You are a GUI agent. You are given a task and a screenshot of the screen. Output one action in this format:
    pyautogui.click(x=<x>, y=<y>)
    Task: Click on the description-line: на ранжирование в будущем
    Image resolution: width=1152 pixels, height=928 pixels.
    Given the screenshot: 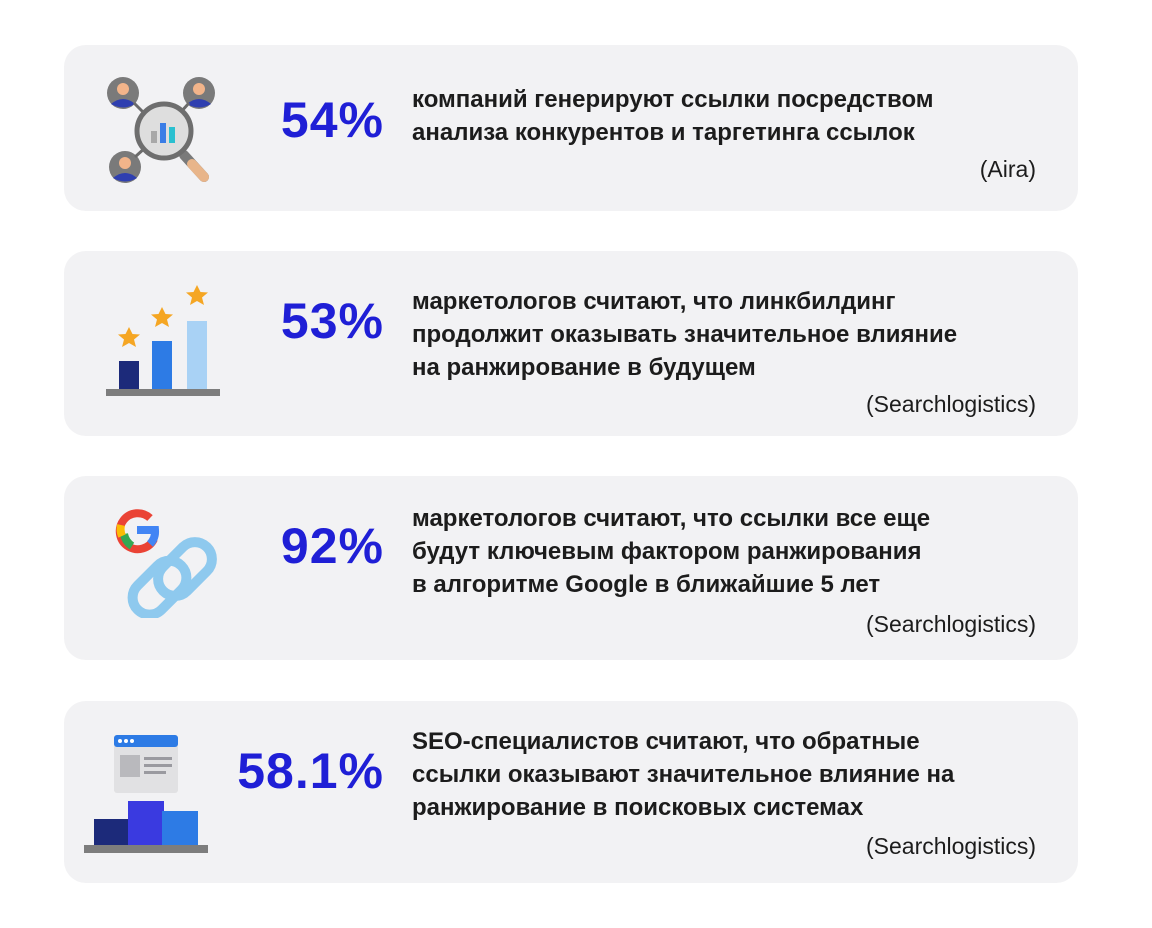 What is the action you would take?
    pyautogui.click(x=584, y=367)
    